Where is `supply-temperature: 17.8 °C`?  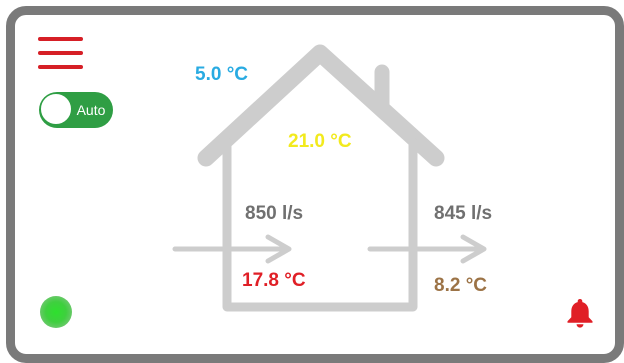
supply-temperature: 17.8 °C is located at coordinates (274, 280).